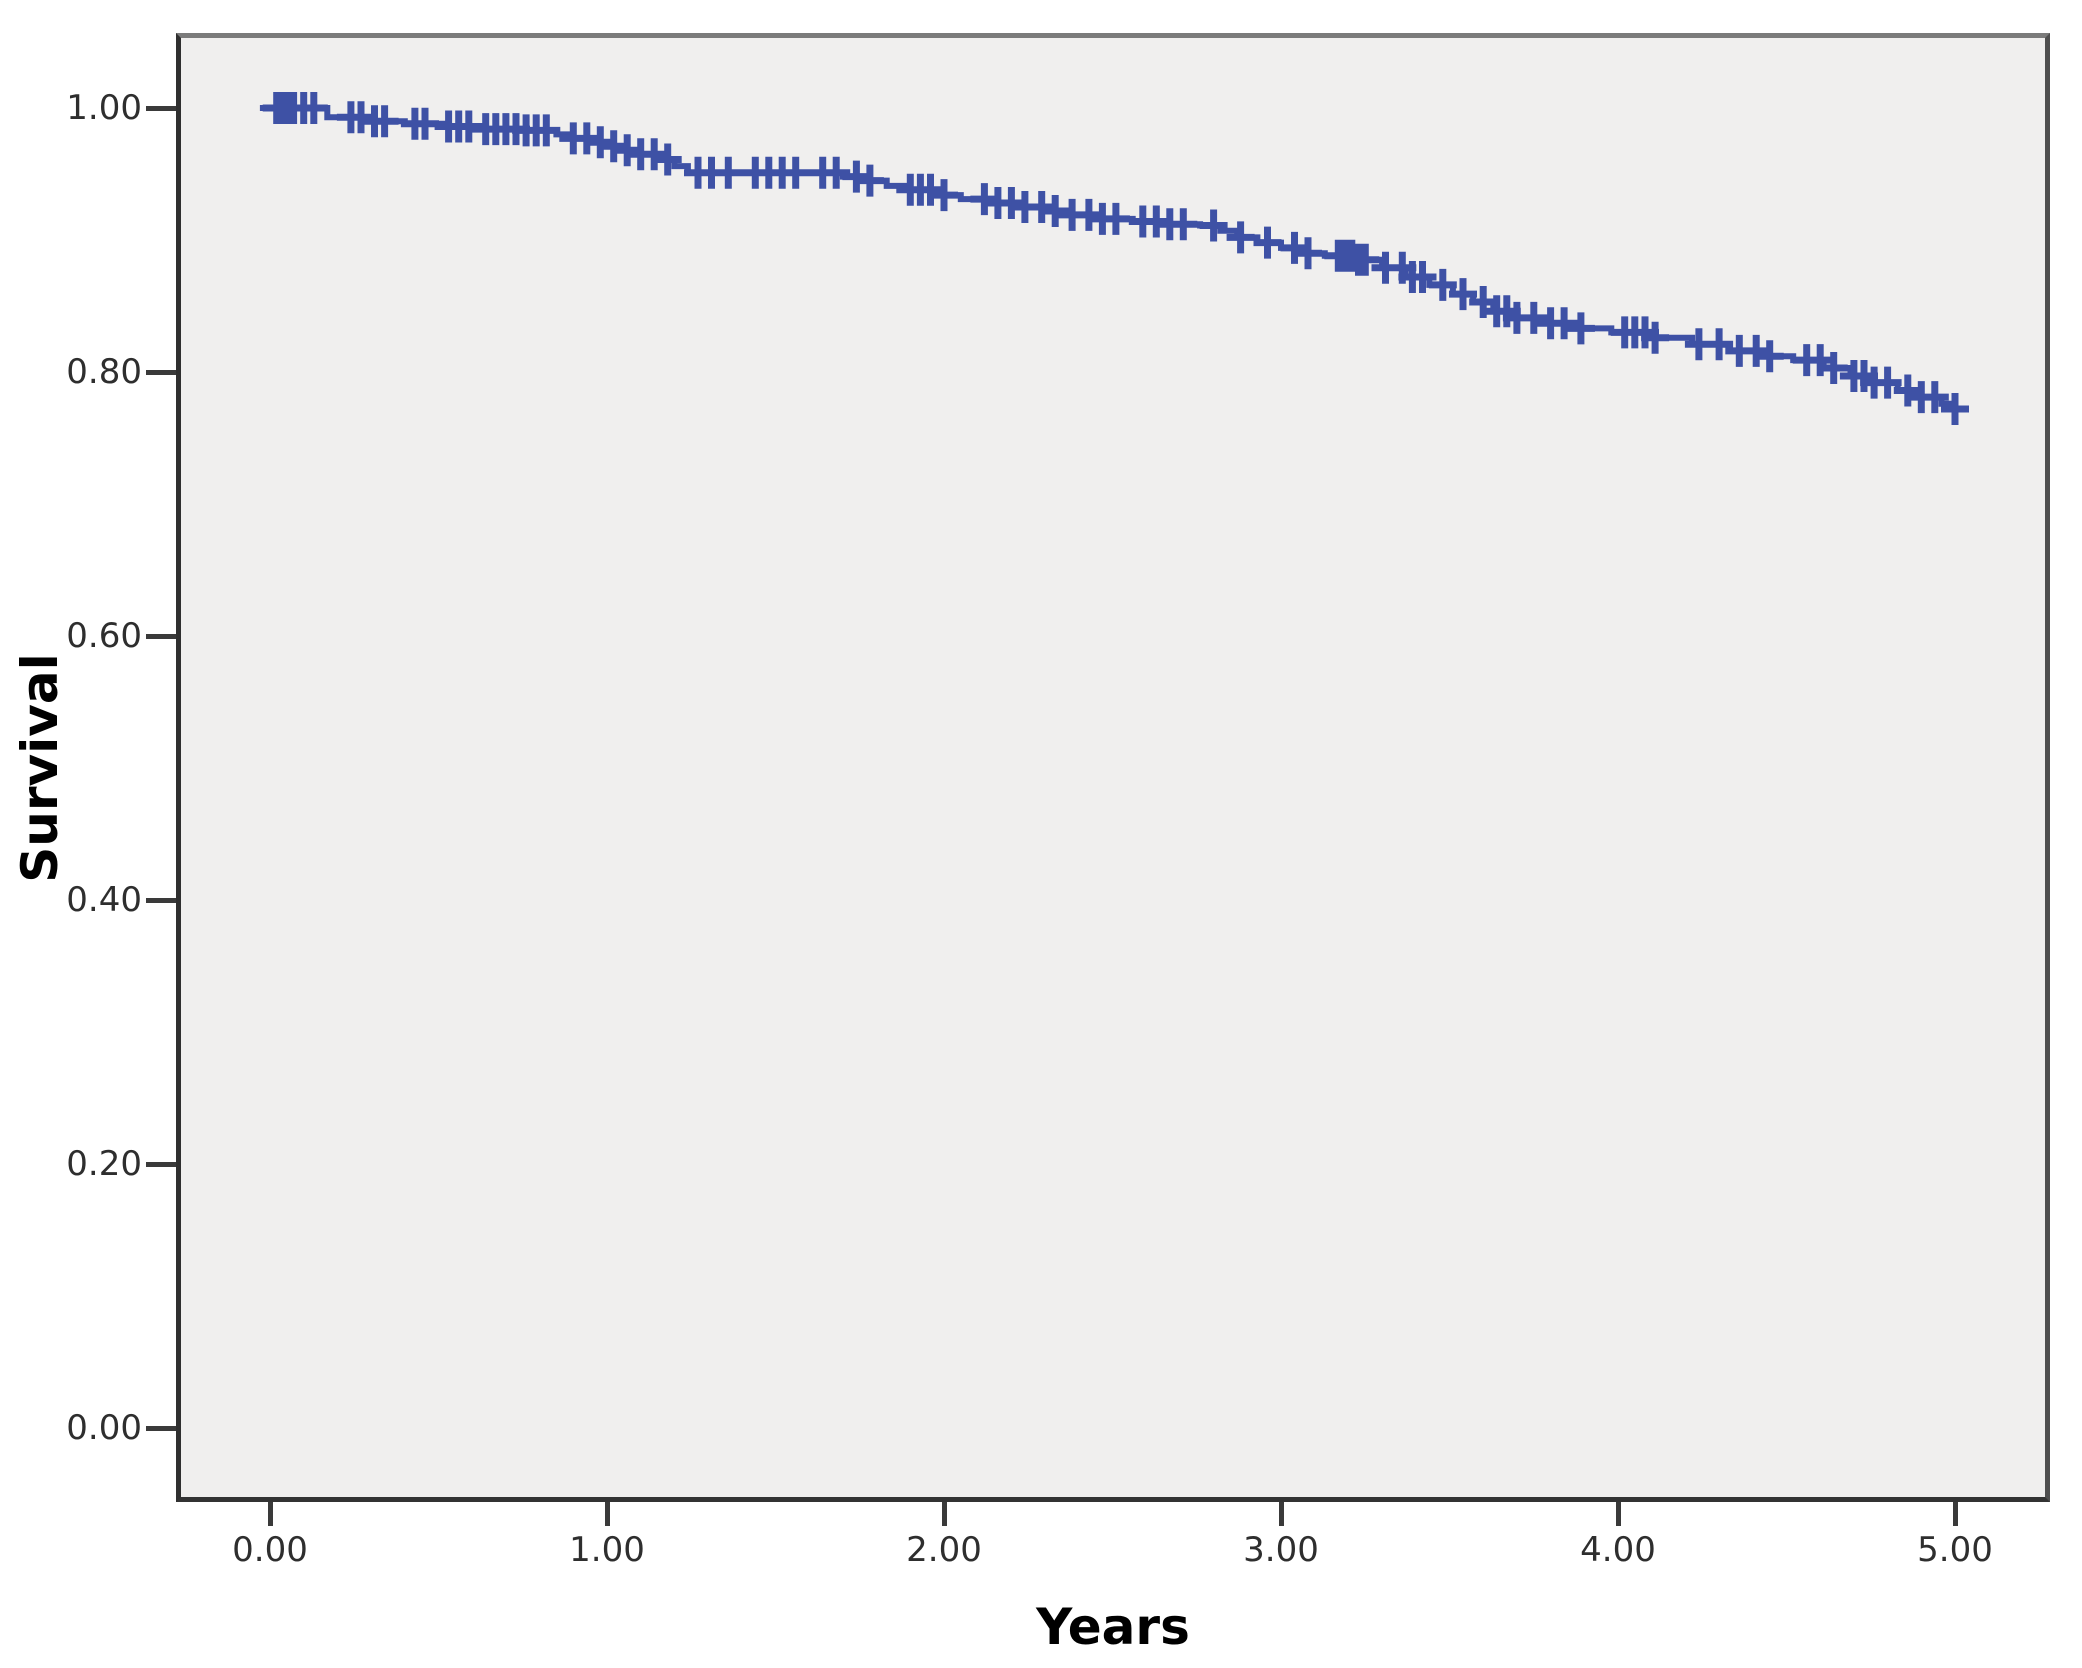 Image resolution: width=2082 pixels, height=1668 pixels. I want to click on x-axis-title: Years, so click(1113, 1627).